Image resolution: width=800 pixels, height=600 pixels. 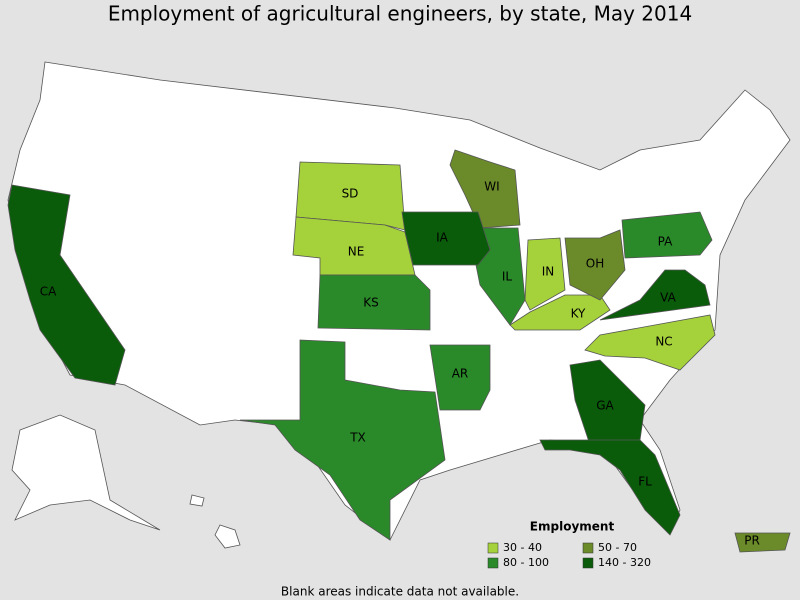 I want to click on state-label: TX, so click(x=357, y=438).